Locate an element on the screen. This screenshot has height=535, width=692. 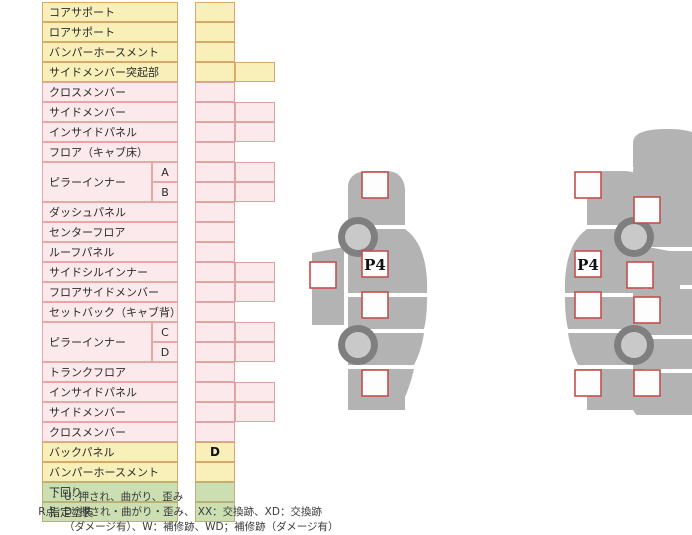
row-sub-label: C is located at coordinates (165, 332).